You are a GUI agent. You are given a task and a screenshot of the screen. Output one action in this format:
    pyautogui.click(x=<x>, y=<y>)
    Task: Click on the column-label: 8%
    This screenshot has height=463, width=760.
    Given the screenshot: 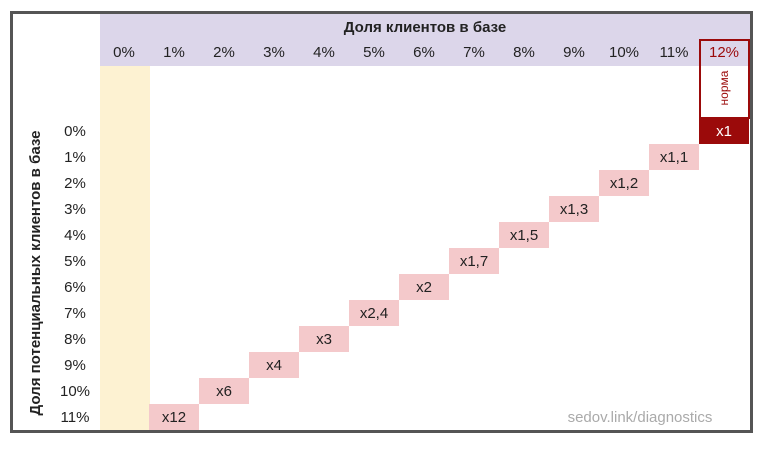 What is the action you would take?
    pyautogui.click(x=524, y=52)
    